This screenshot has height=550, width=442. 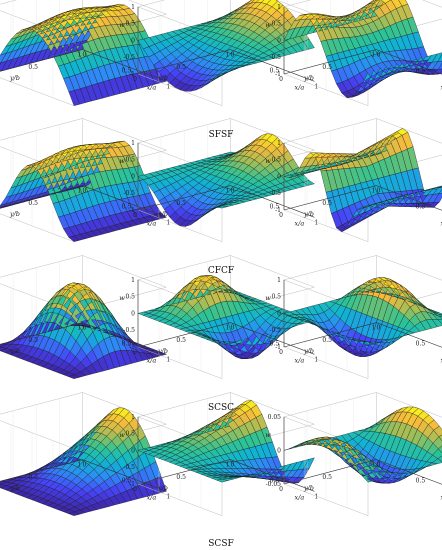 I want to click on z-tick-label: 0.05, so click(x=275, y=417).